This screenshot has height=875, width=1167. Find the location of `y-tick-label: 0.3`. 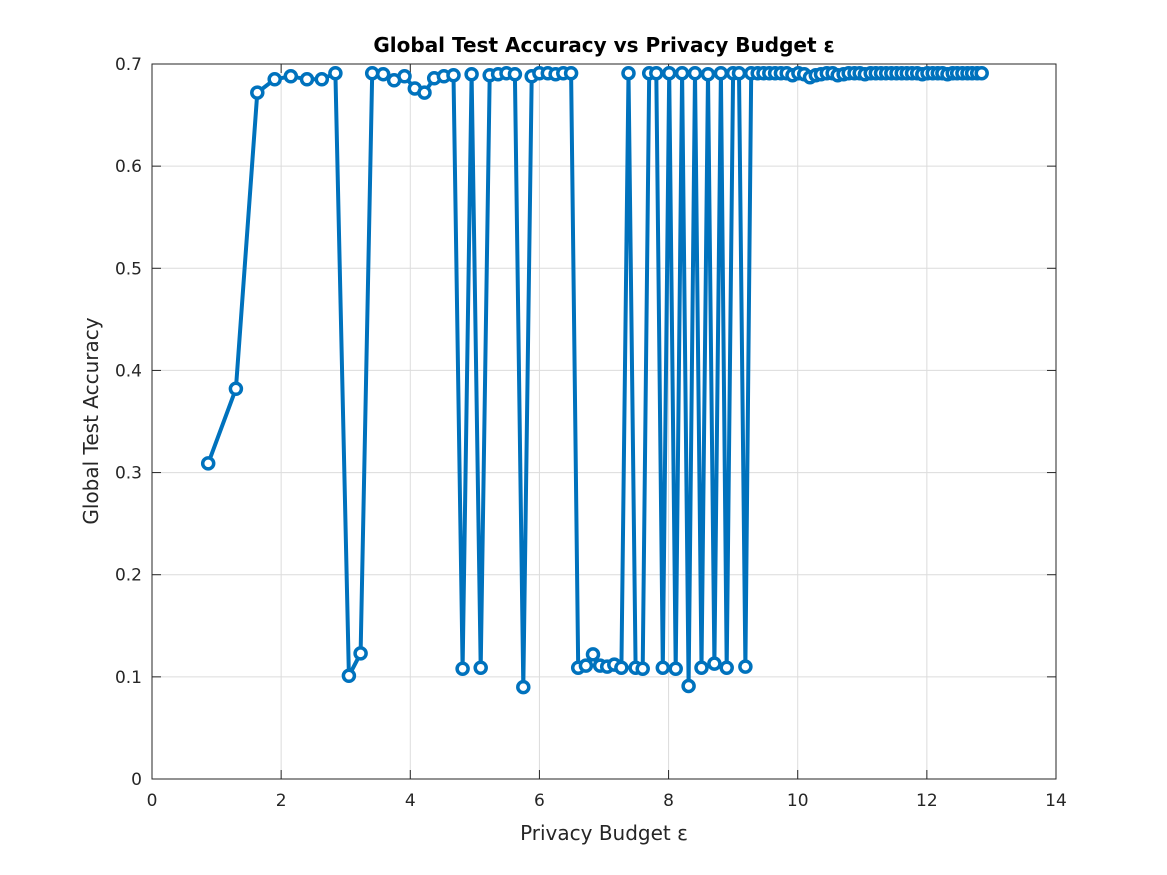

y-tick-label: 0.3 is located at coordinates (128, 474).